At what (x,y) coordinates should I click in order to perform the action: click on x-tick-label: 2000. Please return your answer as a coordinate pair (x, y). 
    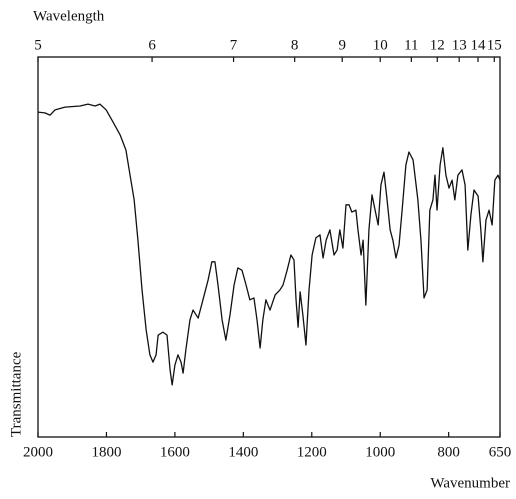
    Looking at the image, I should click on (38, 452).